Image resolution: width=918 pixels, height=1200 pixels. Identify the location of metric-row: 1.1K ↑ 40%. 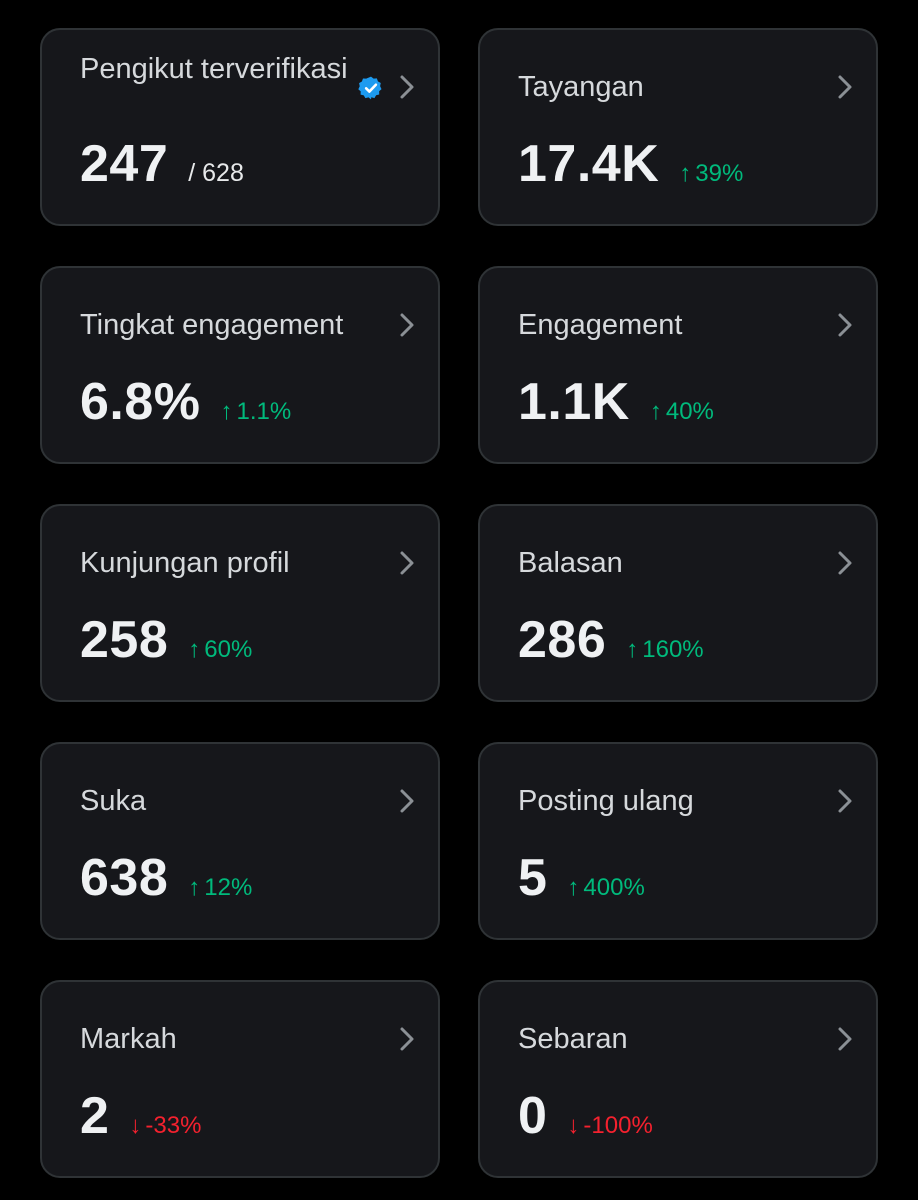
(616, 402).